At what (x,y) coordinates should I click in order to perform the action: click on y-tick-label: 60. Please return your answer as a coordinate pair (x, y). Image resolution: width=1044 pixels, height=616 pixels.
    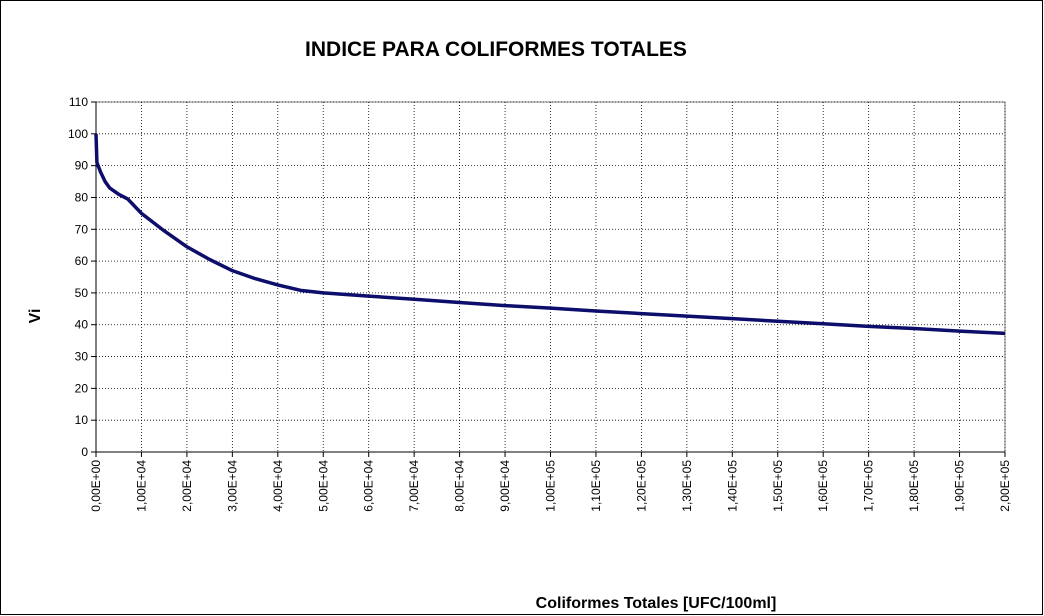
    Looking at the image, I should click on (82, 261).